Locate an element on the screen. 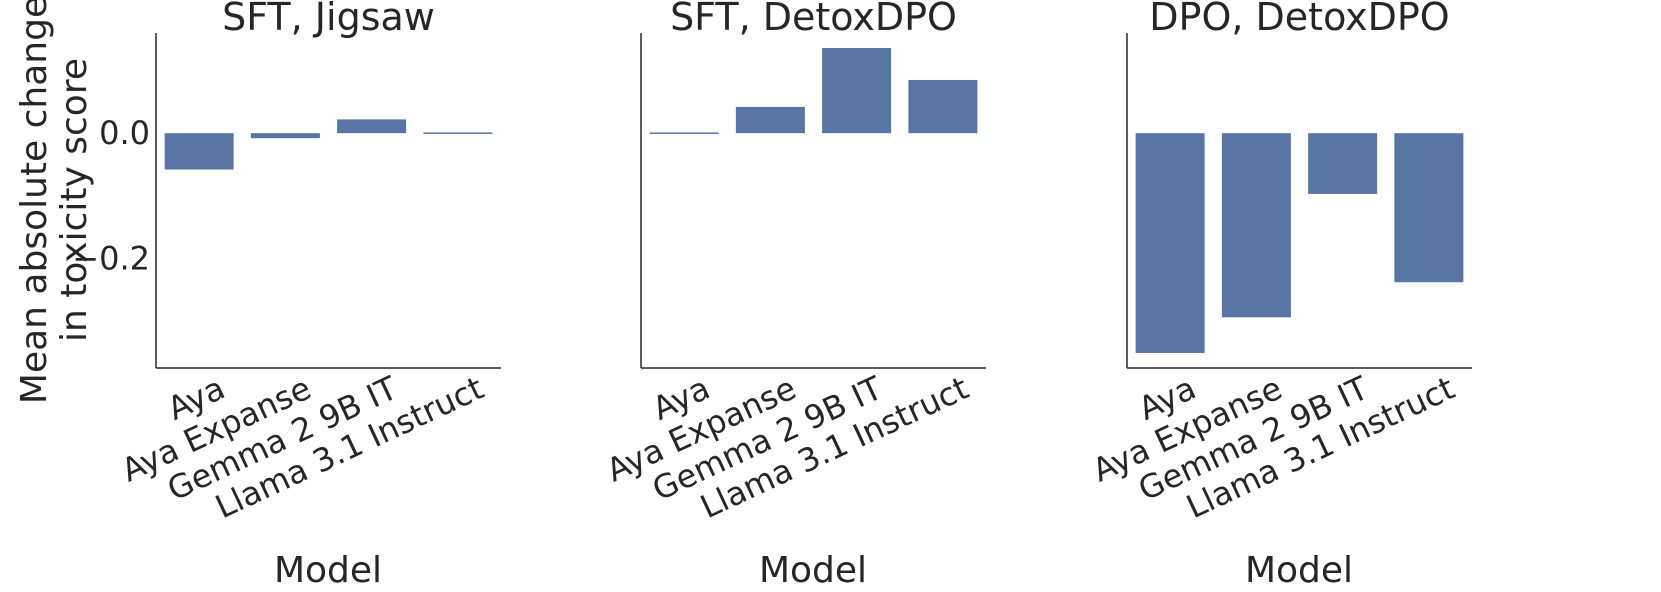 The width and height of the screenshot is (1661, 592). y-tick-label: 0.0 is located at coordinates (124, 133).